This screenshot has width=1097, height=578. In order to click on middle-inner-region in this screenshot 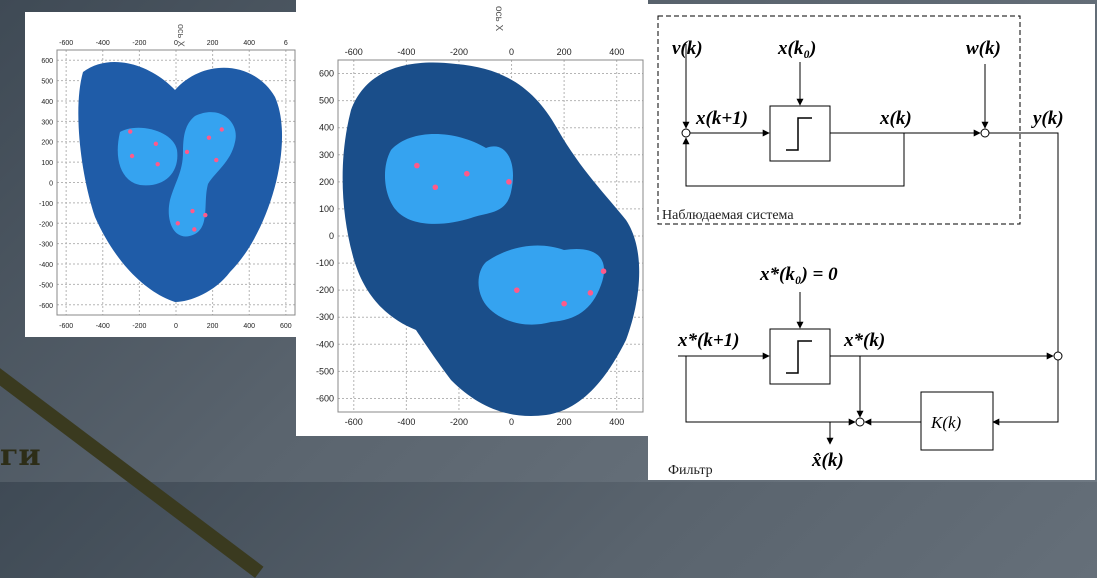, I will do `click(494, 229)`.